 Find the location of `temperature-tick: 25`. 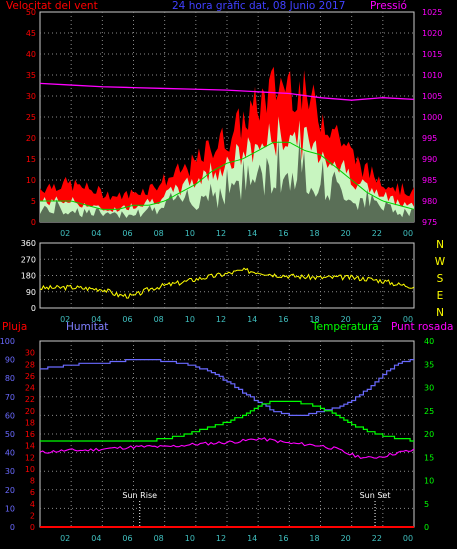

temperature-tick: 25 is located at coordinates (429, 411).